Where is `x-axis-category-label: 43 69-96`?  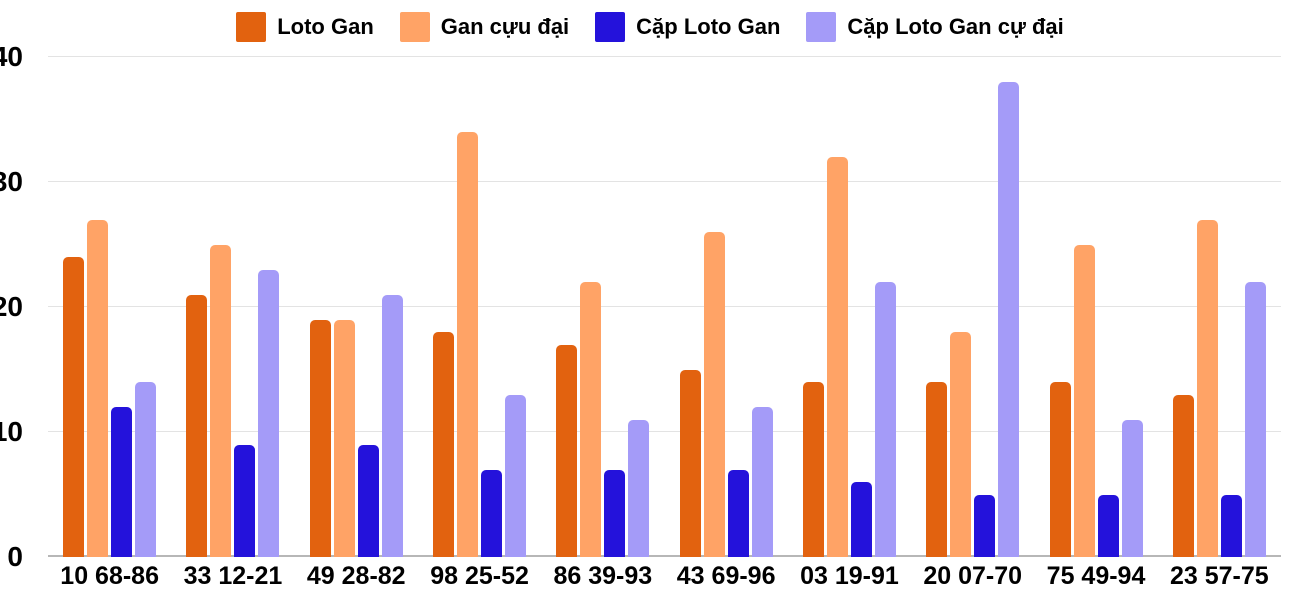
x-axis-category-label: 43 69-96 is located at coordinates (726, 576).